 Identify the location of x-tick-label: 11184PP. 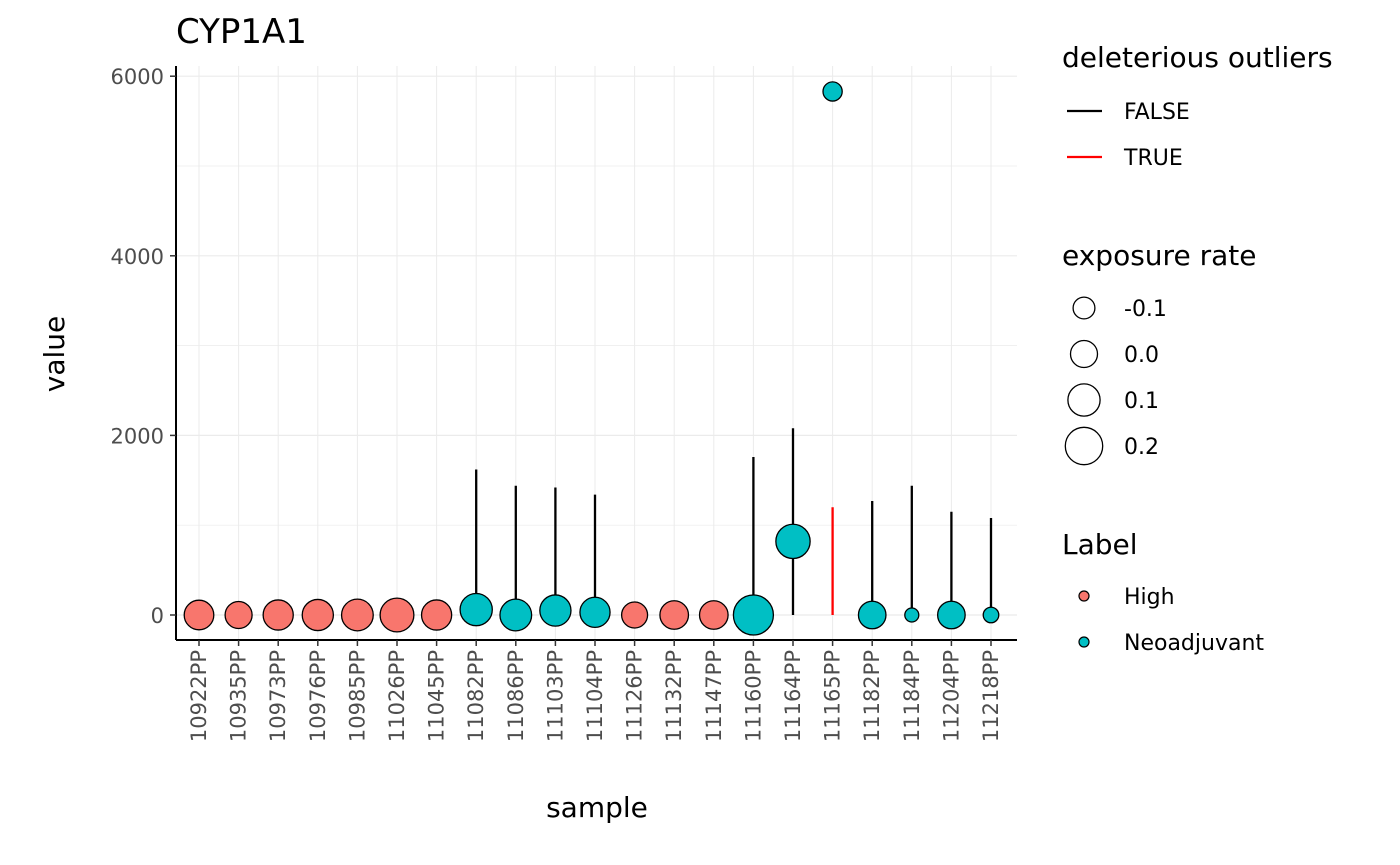
(912, 696).